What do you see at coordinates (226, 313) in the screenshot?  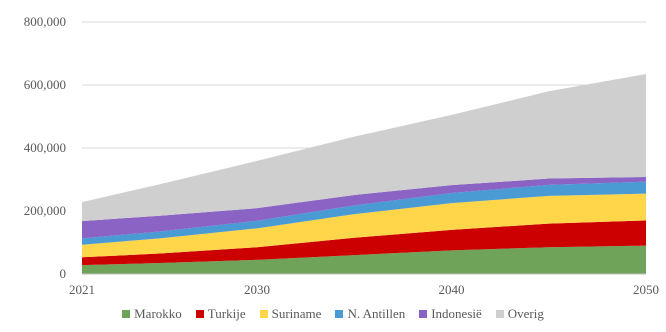 I see `legend-label: Turkije` at bounding box center [226, 313].